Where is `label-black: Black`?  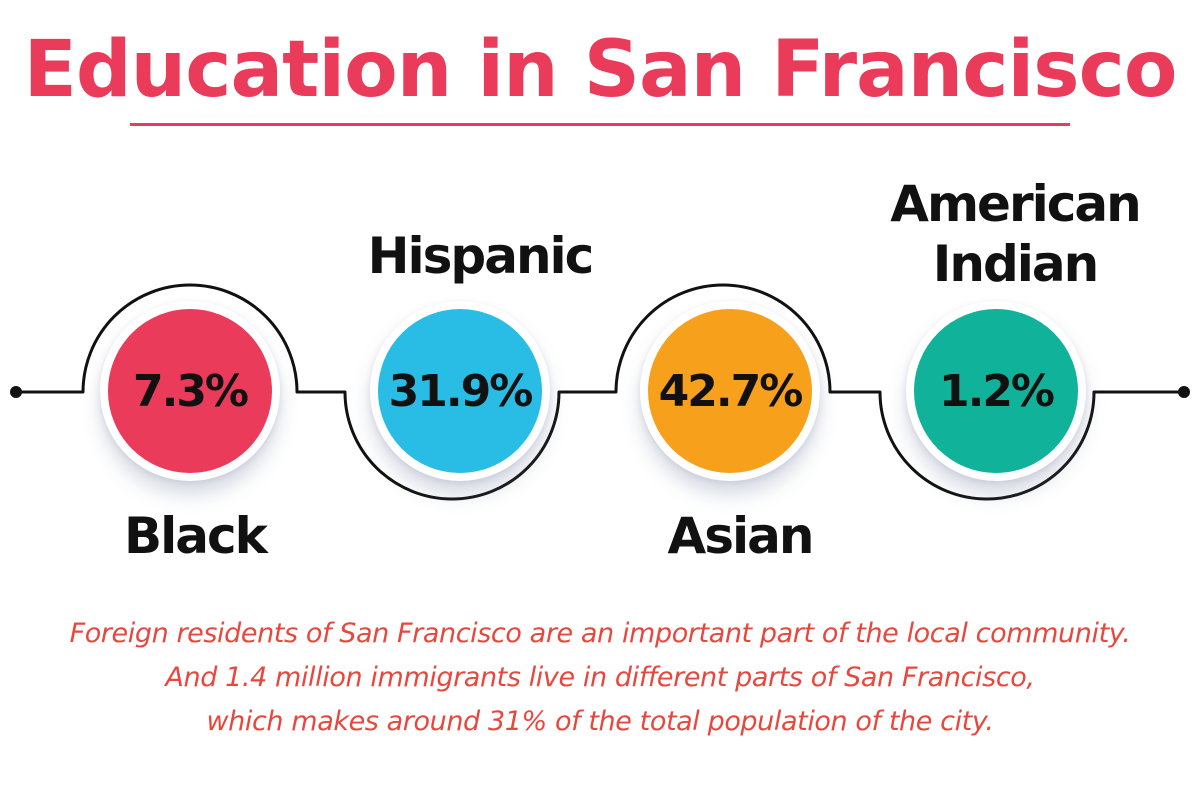
label-black: Black is located at coordinates (195, 536).